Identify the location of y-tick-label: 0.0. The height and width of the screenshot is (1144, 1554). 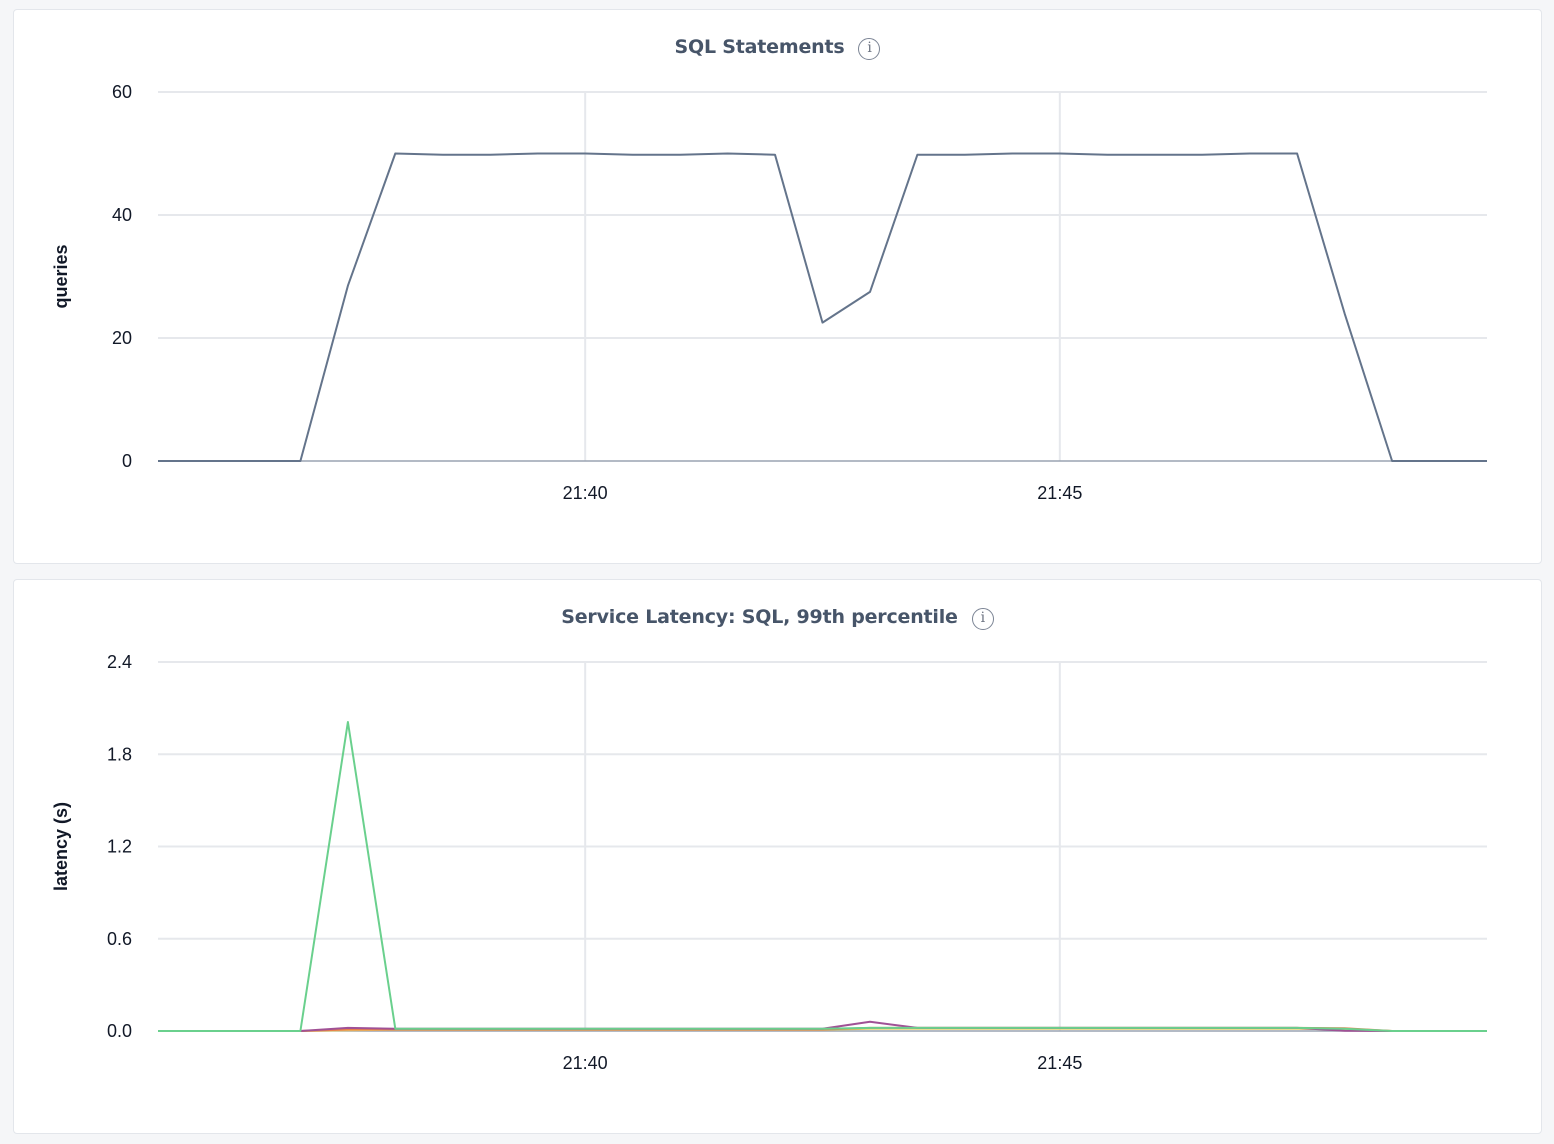
(119, 1031).